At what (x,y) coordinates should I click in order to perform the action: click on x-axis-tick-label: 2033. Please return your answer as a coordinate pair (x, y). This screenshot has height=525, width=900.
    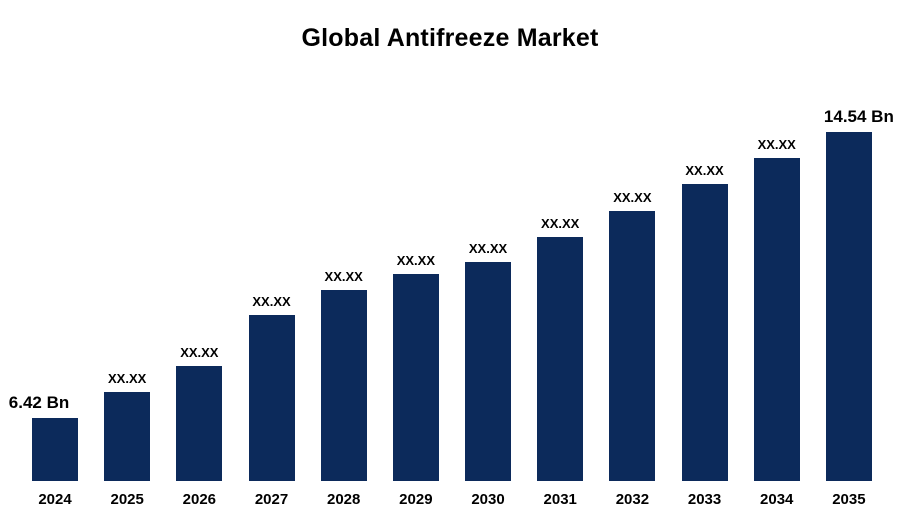
    Looking at the image, I should click on (704, 499).